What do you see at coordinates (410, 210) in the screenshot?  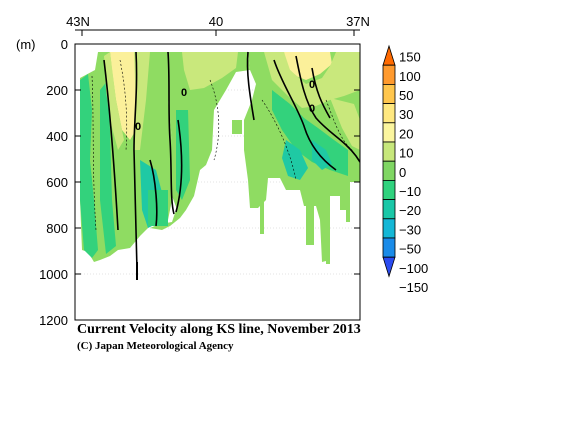 I see `colorbar-label: −20` at bounding box center [410, 210].